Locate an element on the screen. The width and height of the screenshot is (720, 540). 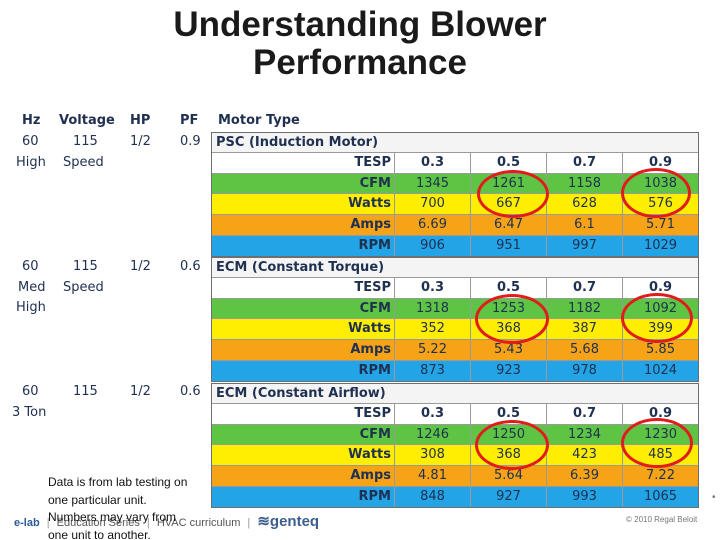
data-cell: 993 is located at coordinates (584, 497).